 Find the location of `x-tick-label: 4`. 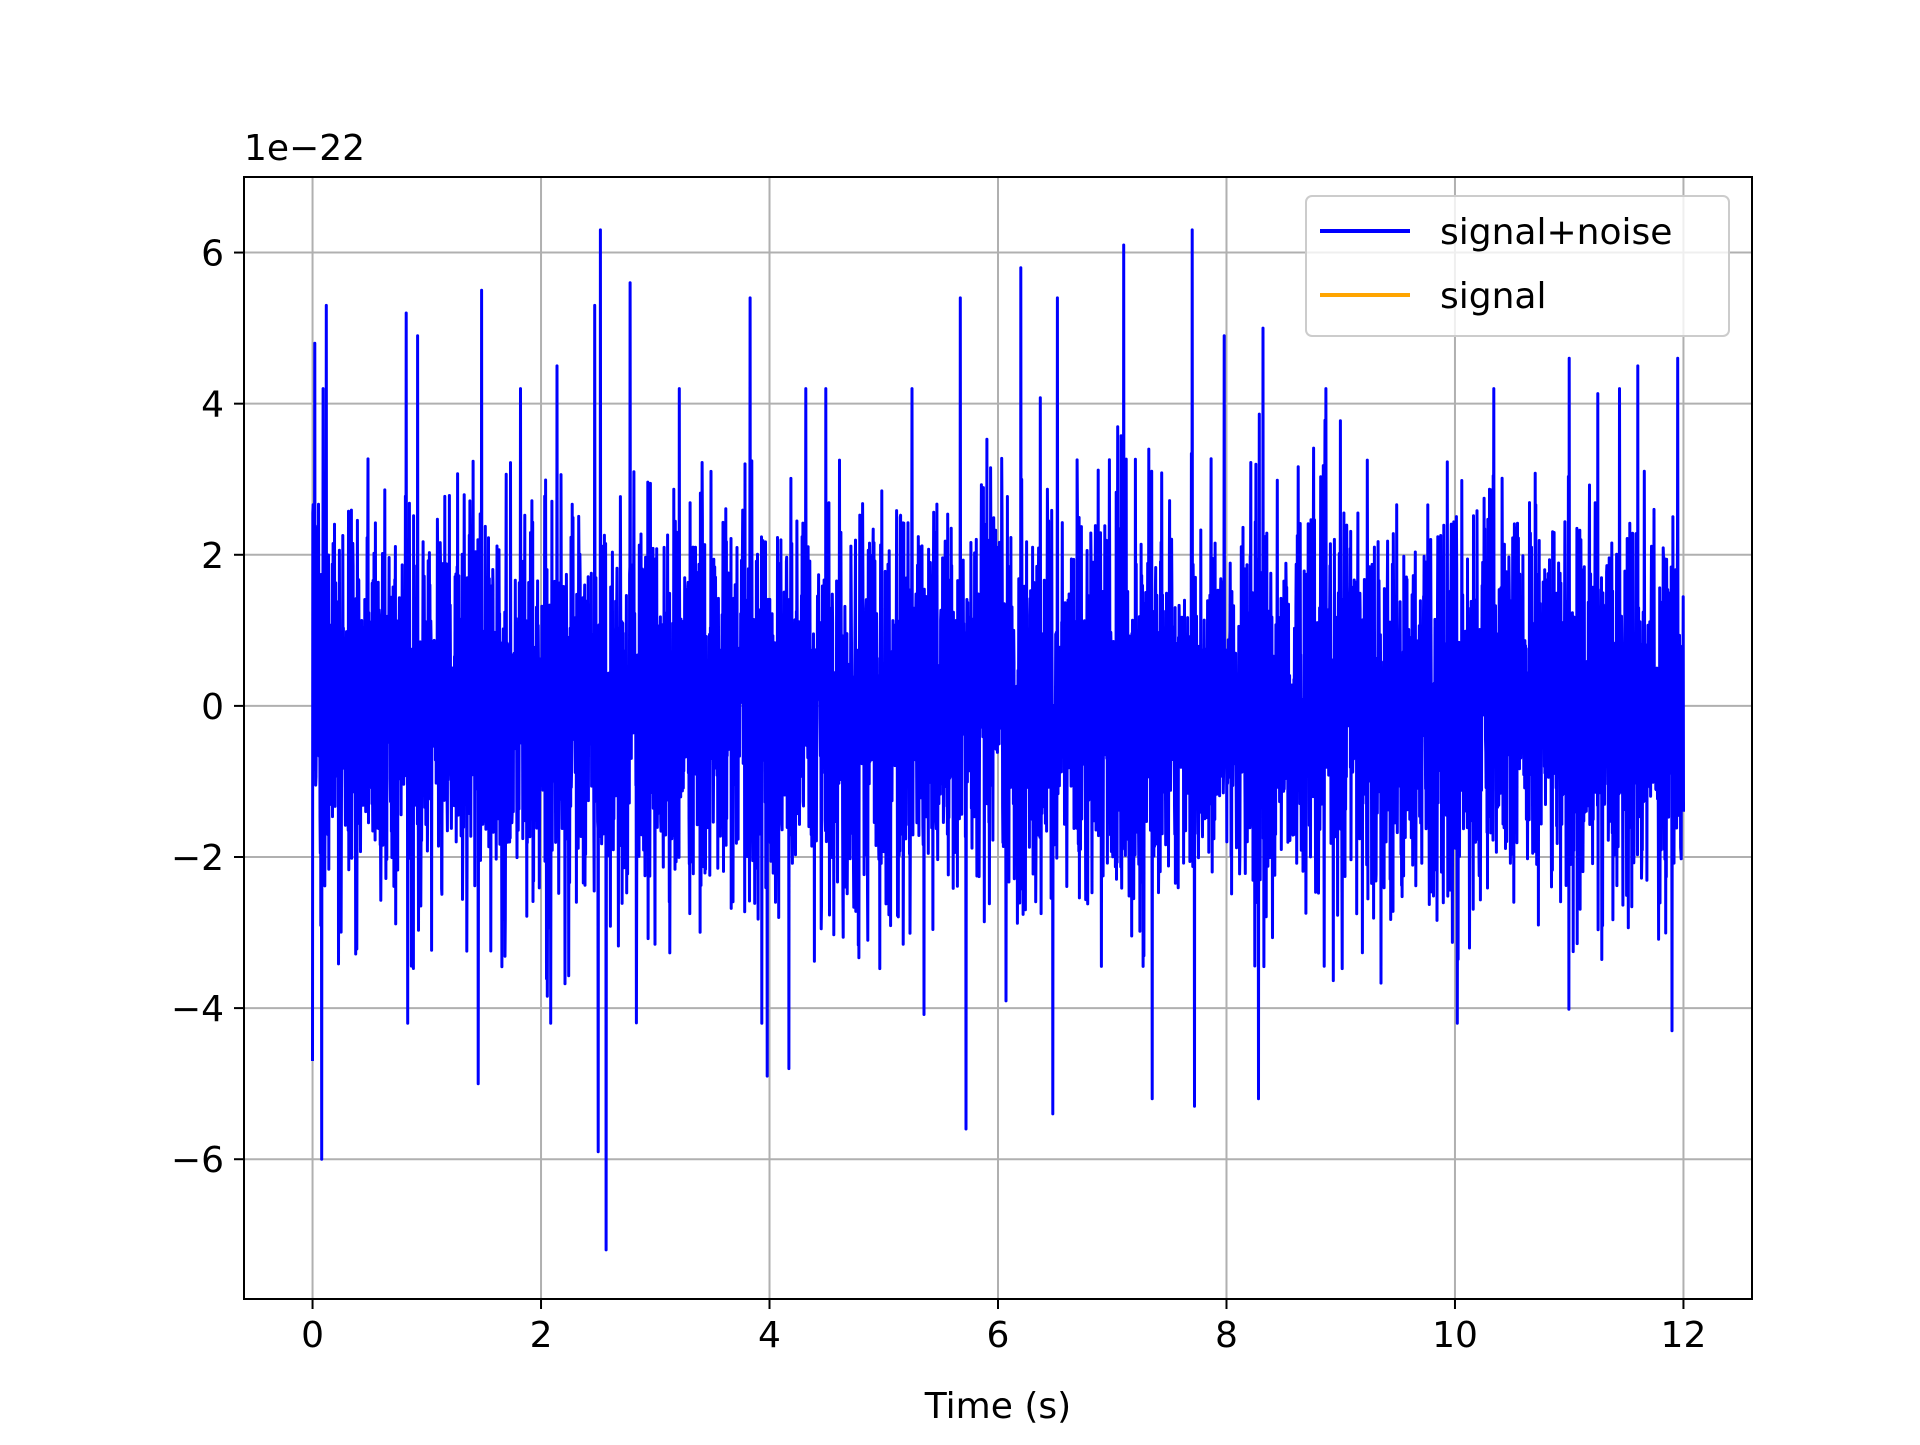

x-tick-label: 4 is located at coordinates (769, 1335).